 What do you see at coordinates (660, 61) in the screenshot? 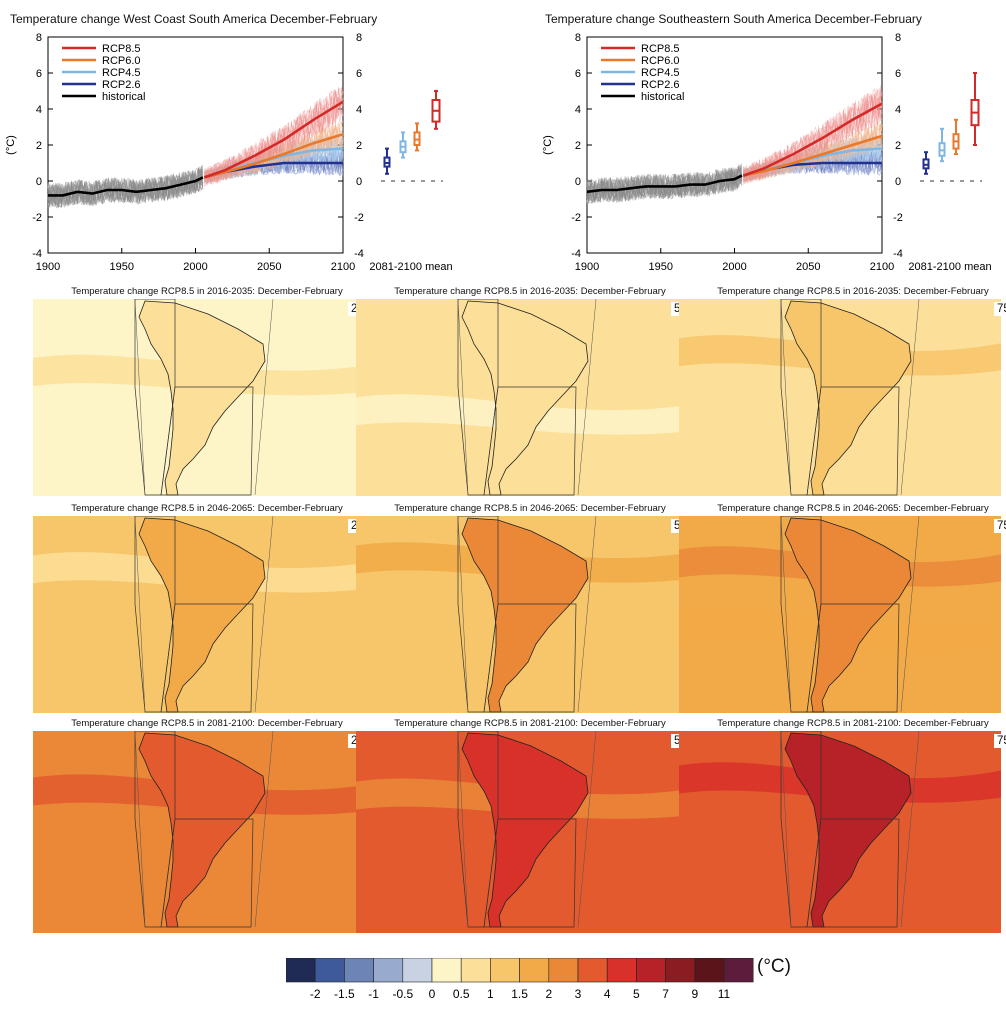
I see `legend-label: RCP6.0` at bounding box center [660, 61].